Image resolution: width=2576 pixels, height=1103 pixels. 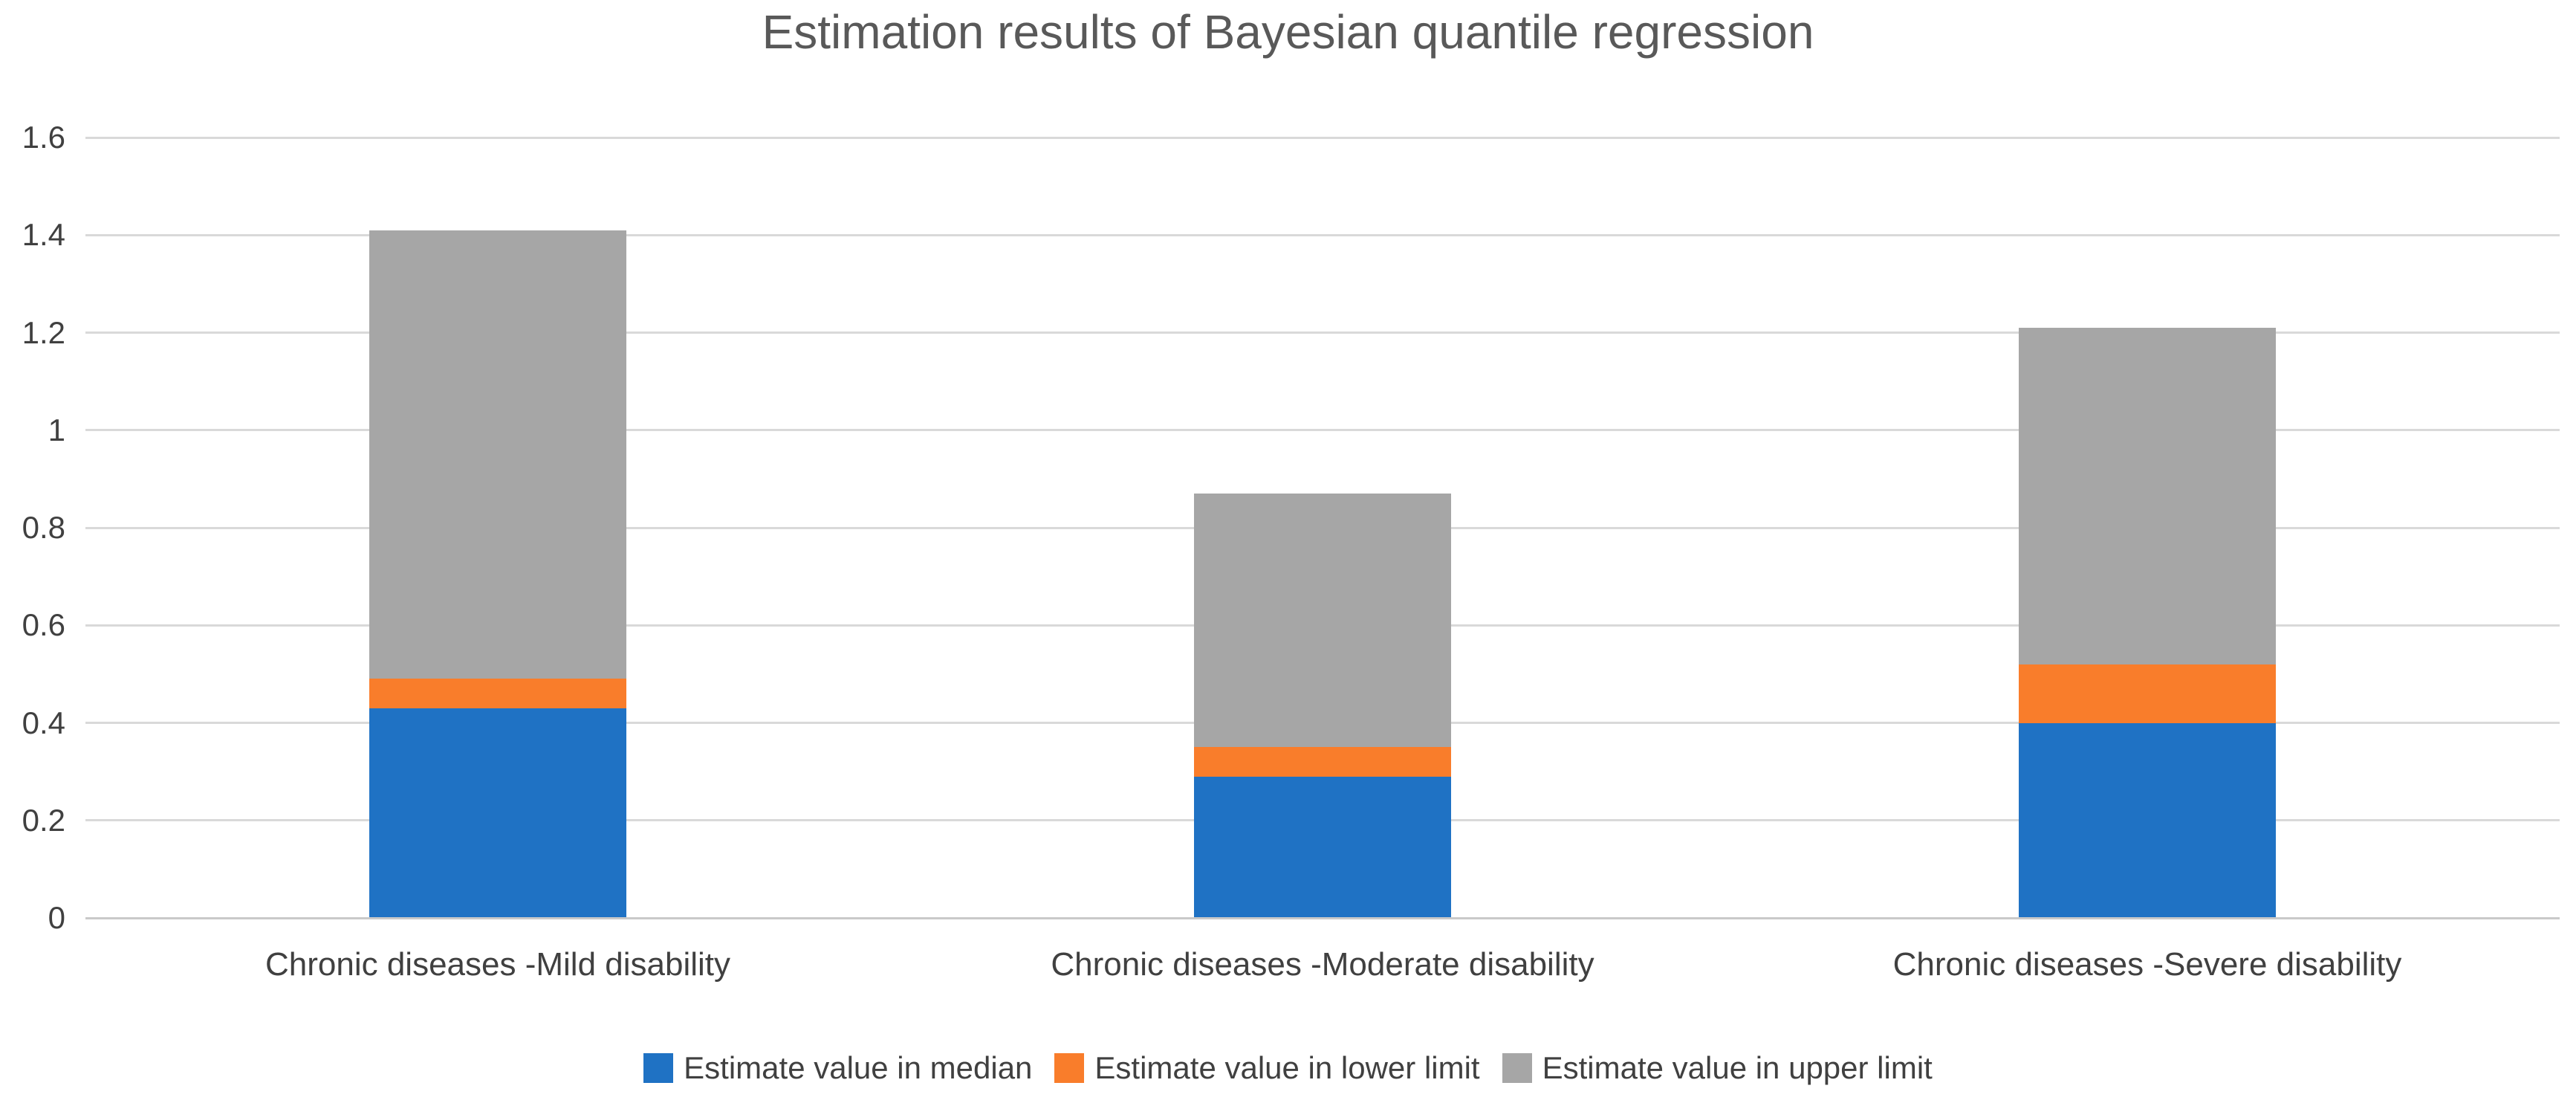 What do you see at coordinates (1322, 918) in the screenshot?
I see `x-axis-line` at bounding box center [1322, 918].